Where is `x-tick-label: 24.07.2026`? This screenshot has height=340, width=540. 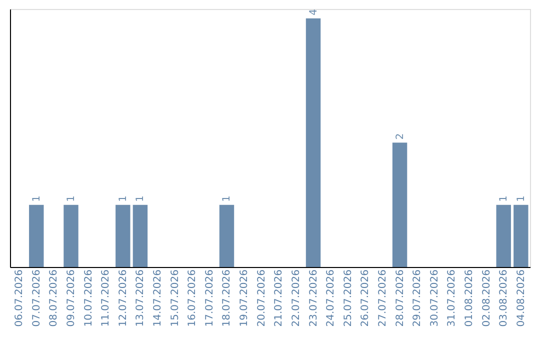 x-tick-label: 24.07.2026 is located at coordinates (331, 298).